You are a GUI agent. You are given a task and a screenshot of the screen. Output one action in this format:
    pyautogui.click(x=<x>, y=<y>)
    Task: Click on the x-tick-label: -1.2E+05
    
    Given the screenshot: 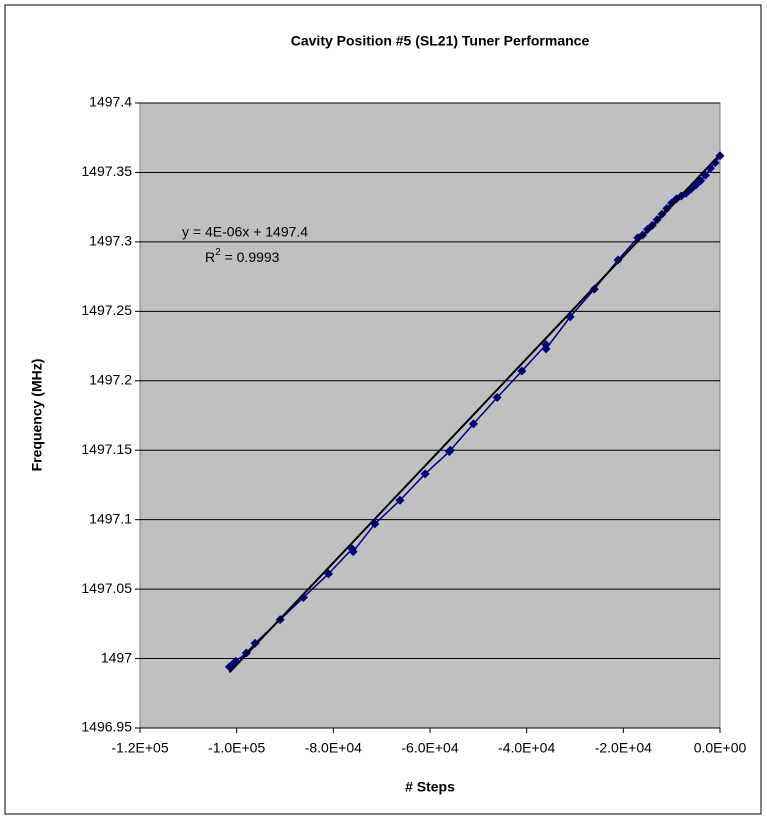 What is the action you would take?
    pyautogui.click(x=139, y=748)
    